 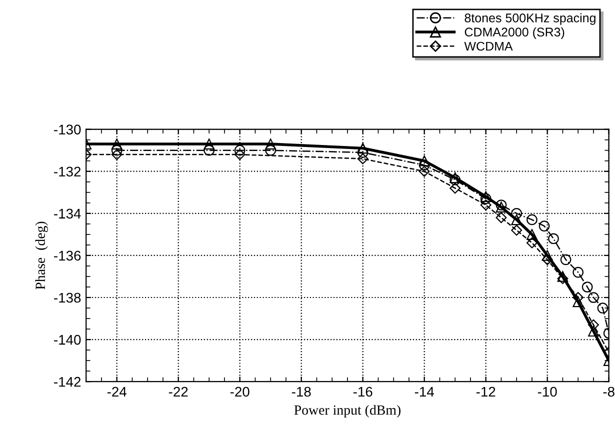 I want to click on legend-label: CDMA2000 (SR3), so click(x=514, y=33).